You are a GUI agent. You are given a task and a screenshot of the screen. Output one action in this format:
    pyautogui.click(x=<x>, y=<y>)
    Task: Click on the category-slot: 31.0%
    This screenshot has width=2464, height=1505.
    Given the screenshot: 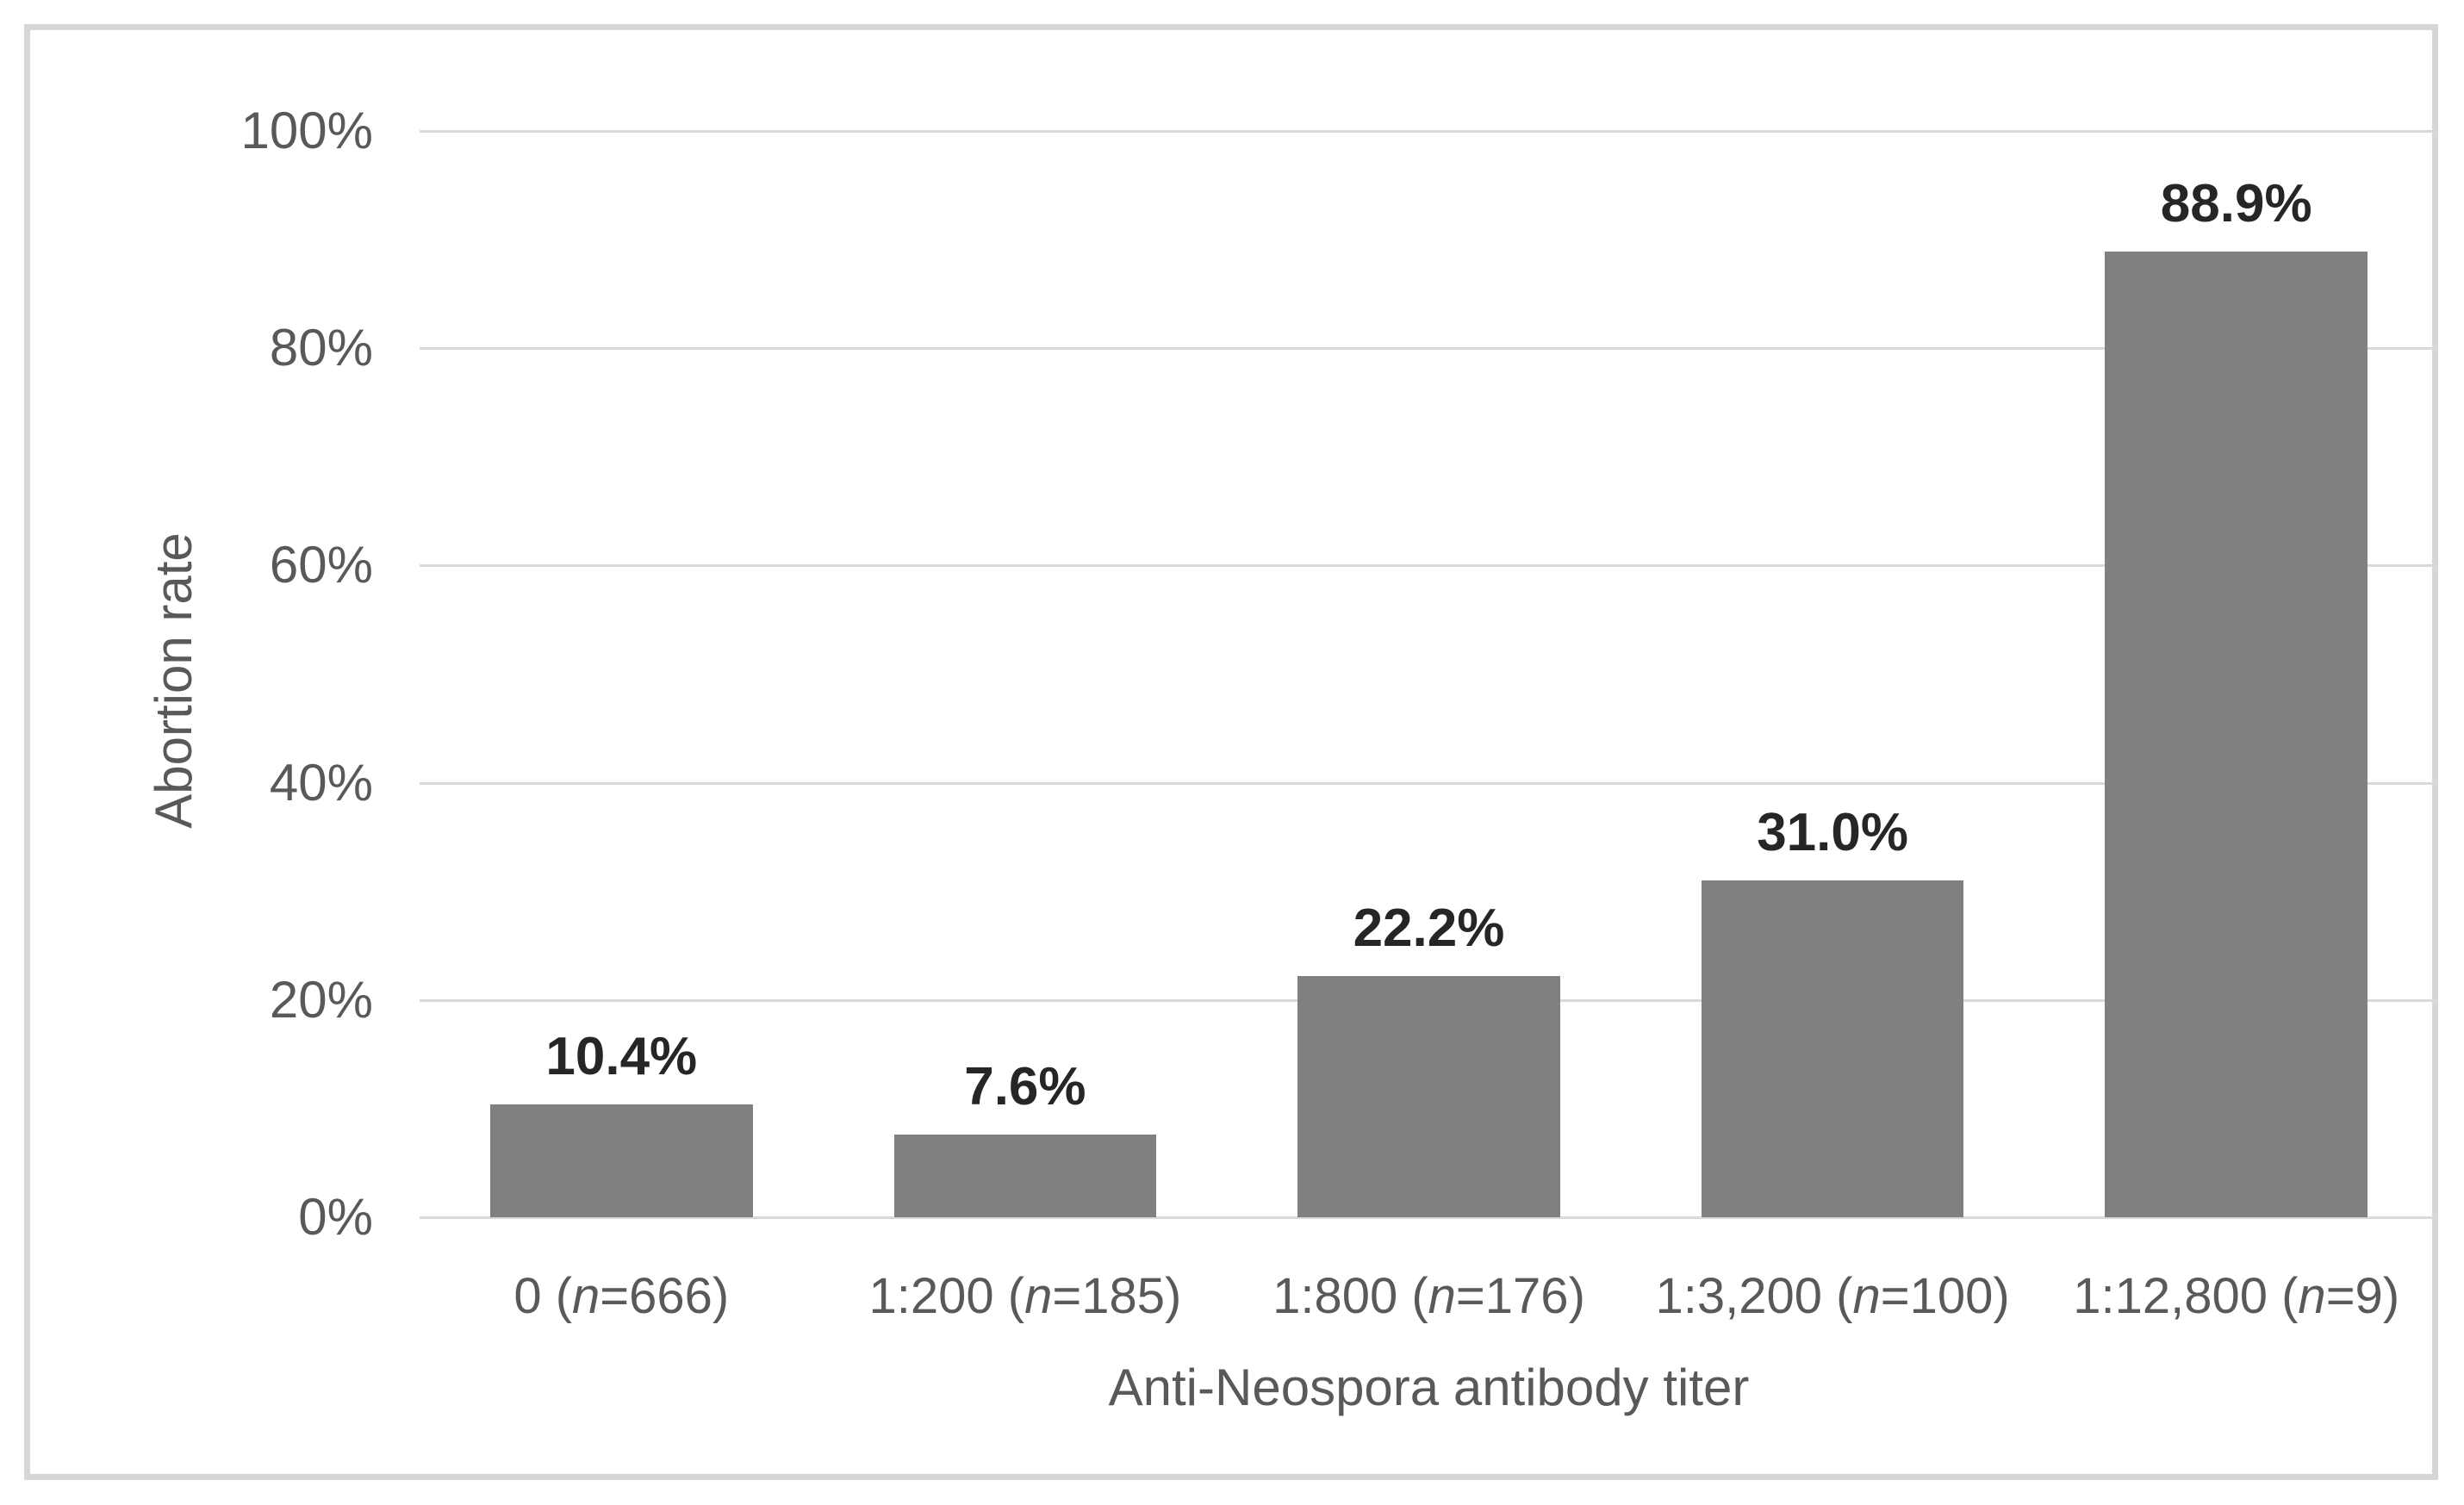 What is the action you would take?
    pyautogui.click(x=1833, y=674)
    